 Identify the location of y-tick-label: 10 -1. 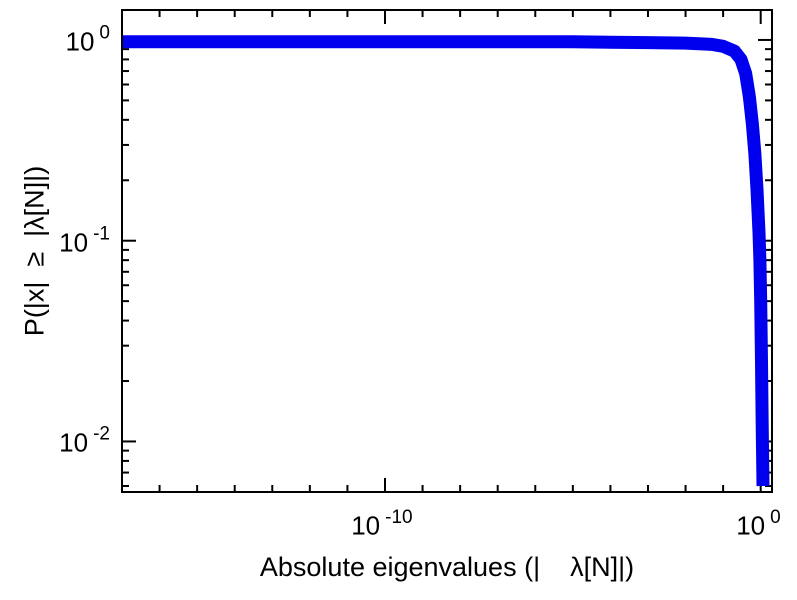
(84, 240).